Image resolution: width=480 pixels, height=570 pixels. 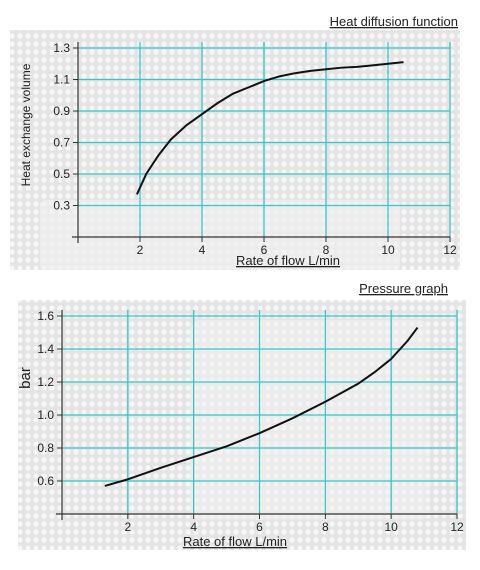 I want to click on y-tick-label: 1.0, so click(x=45, y=415).